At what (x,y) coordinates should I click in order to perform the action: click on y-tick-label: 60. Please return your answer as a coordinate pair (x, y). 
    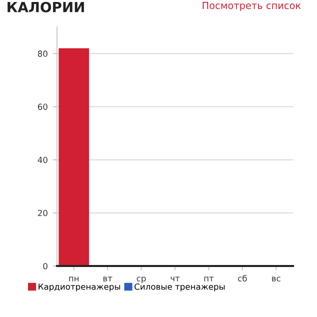
    Looking at the image, I should click on (43, 107).